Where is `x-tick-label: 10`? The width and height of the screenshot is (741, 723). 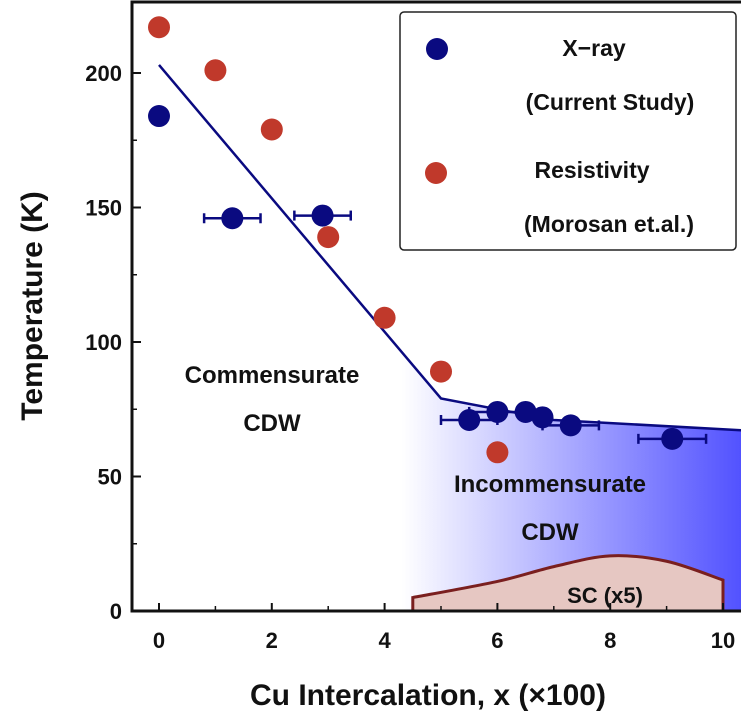 x-tick-label: 10 is located at coordinates (723, 640).